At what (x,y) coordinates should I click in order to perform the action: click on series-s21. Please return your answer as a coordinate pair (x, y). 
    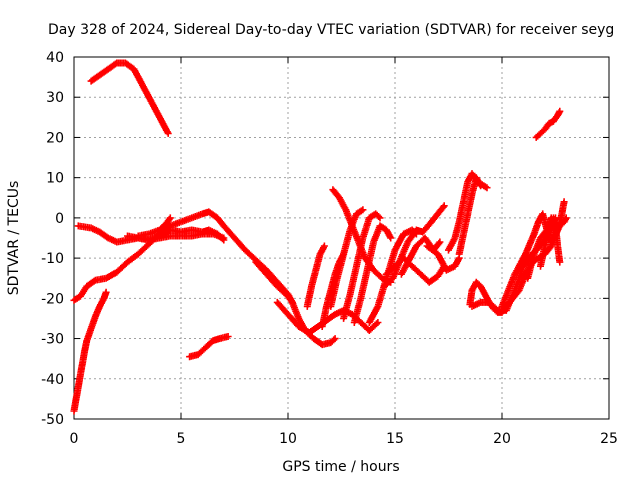
    Looking at the image, I should click on (443, 258).